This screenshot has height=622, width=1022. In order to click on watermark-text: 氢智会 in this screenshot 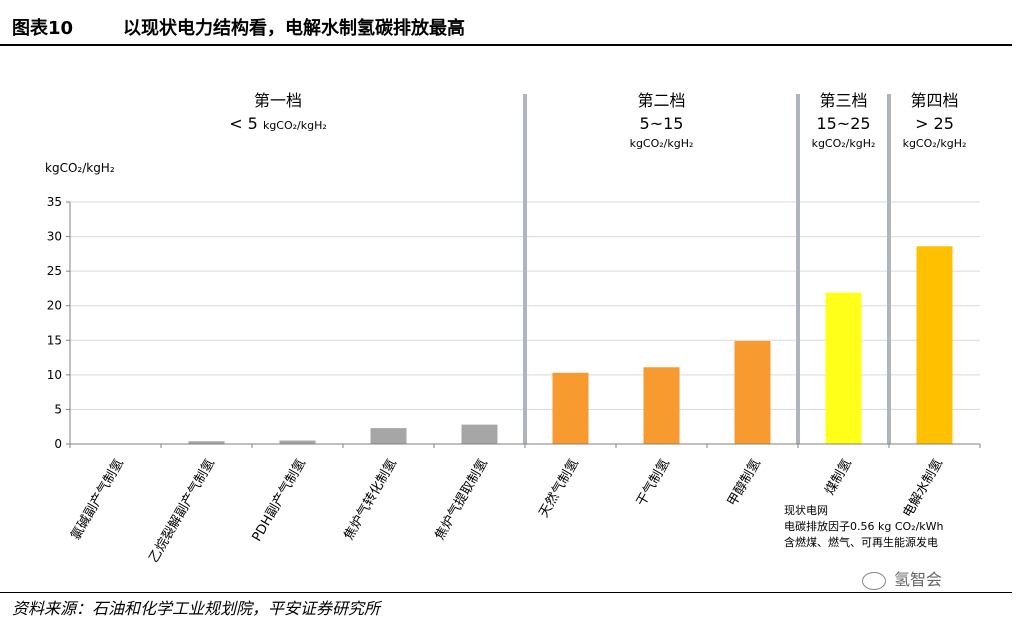, I will do `click(918, 579)`.